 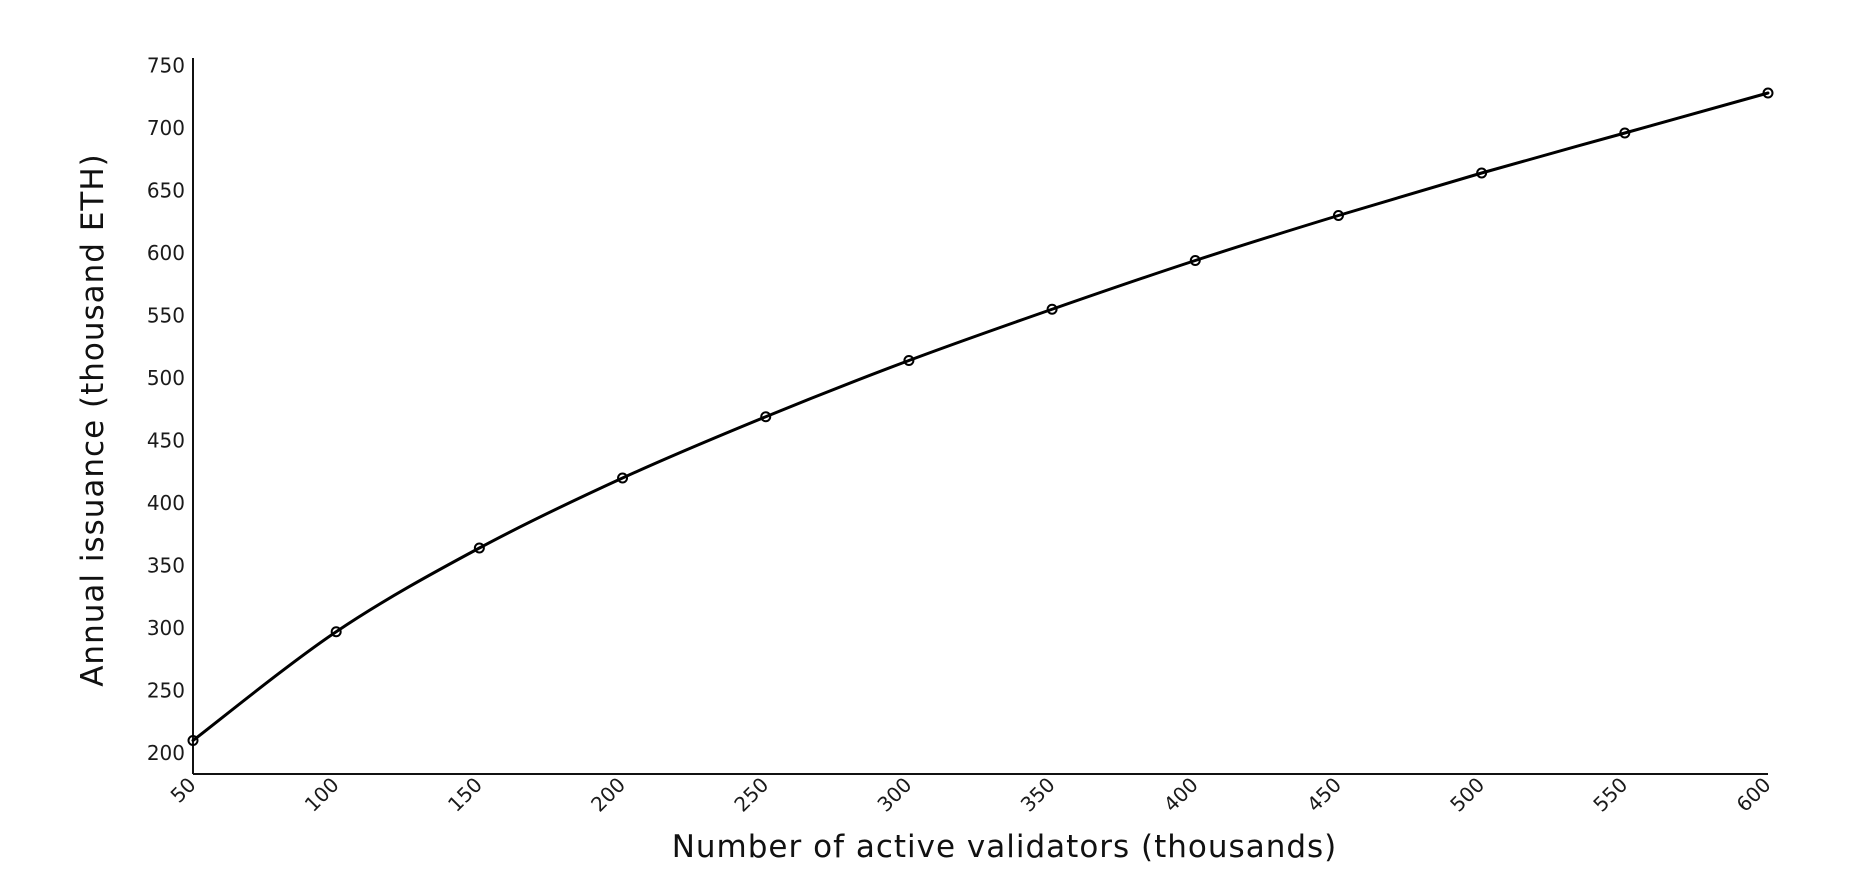 I want to click on x-axis-title: Number of active validators (thousands), so click(x=1005, y=847).